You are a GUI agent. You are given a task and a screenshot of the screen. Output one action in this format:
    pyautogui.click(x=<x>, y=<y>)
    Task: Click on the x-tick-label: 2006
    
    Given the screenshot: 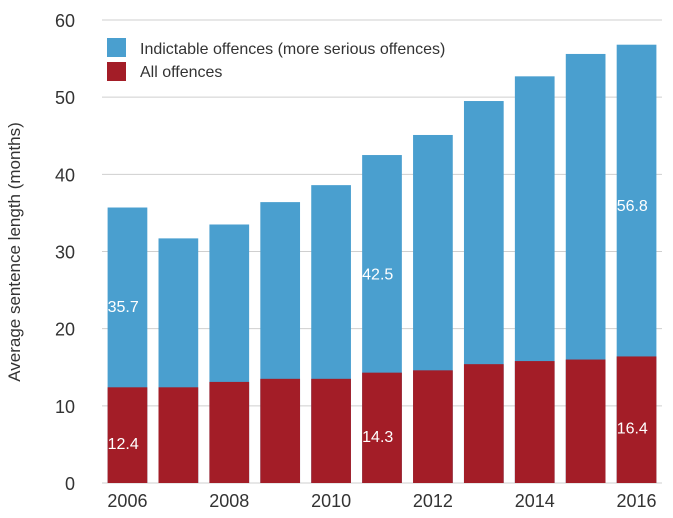 What is the action you would take?
    pyautogui.click(x=127, y=501)
    